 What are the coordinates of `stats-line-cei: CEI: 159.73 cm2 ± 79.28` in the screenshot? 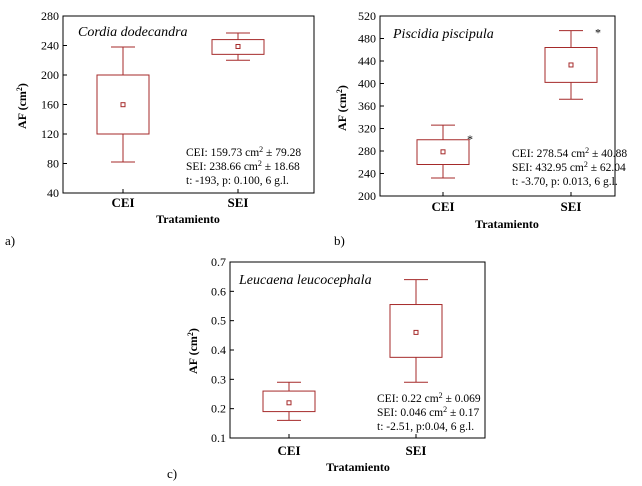 It's located at (243, 152).